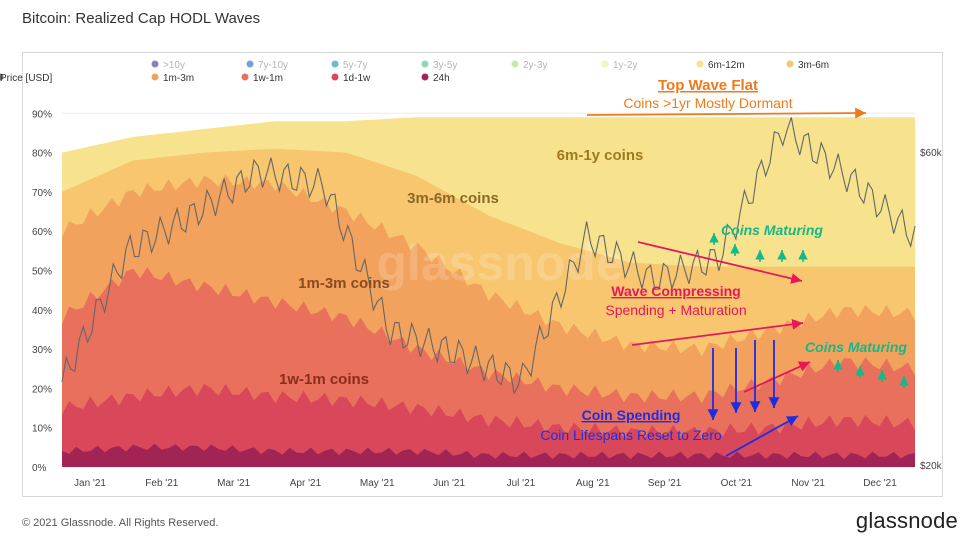 The image size is (974, 547). I want to click on x-tick-label: May '21, so click(377, 483).